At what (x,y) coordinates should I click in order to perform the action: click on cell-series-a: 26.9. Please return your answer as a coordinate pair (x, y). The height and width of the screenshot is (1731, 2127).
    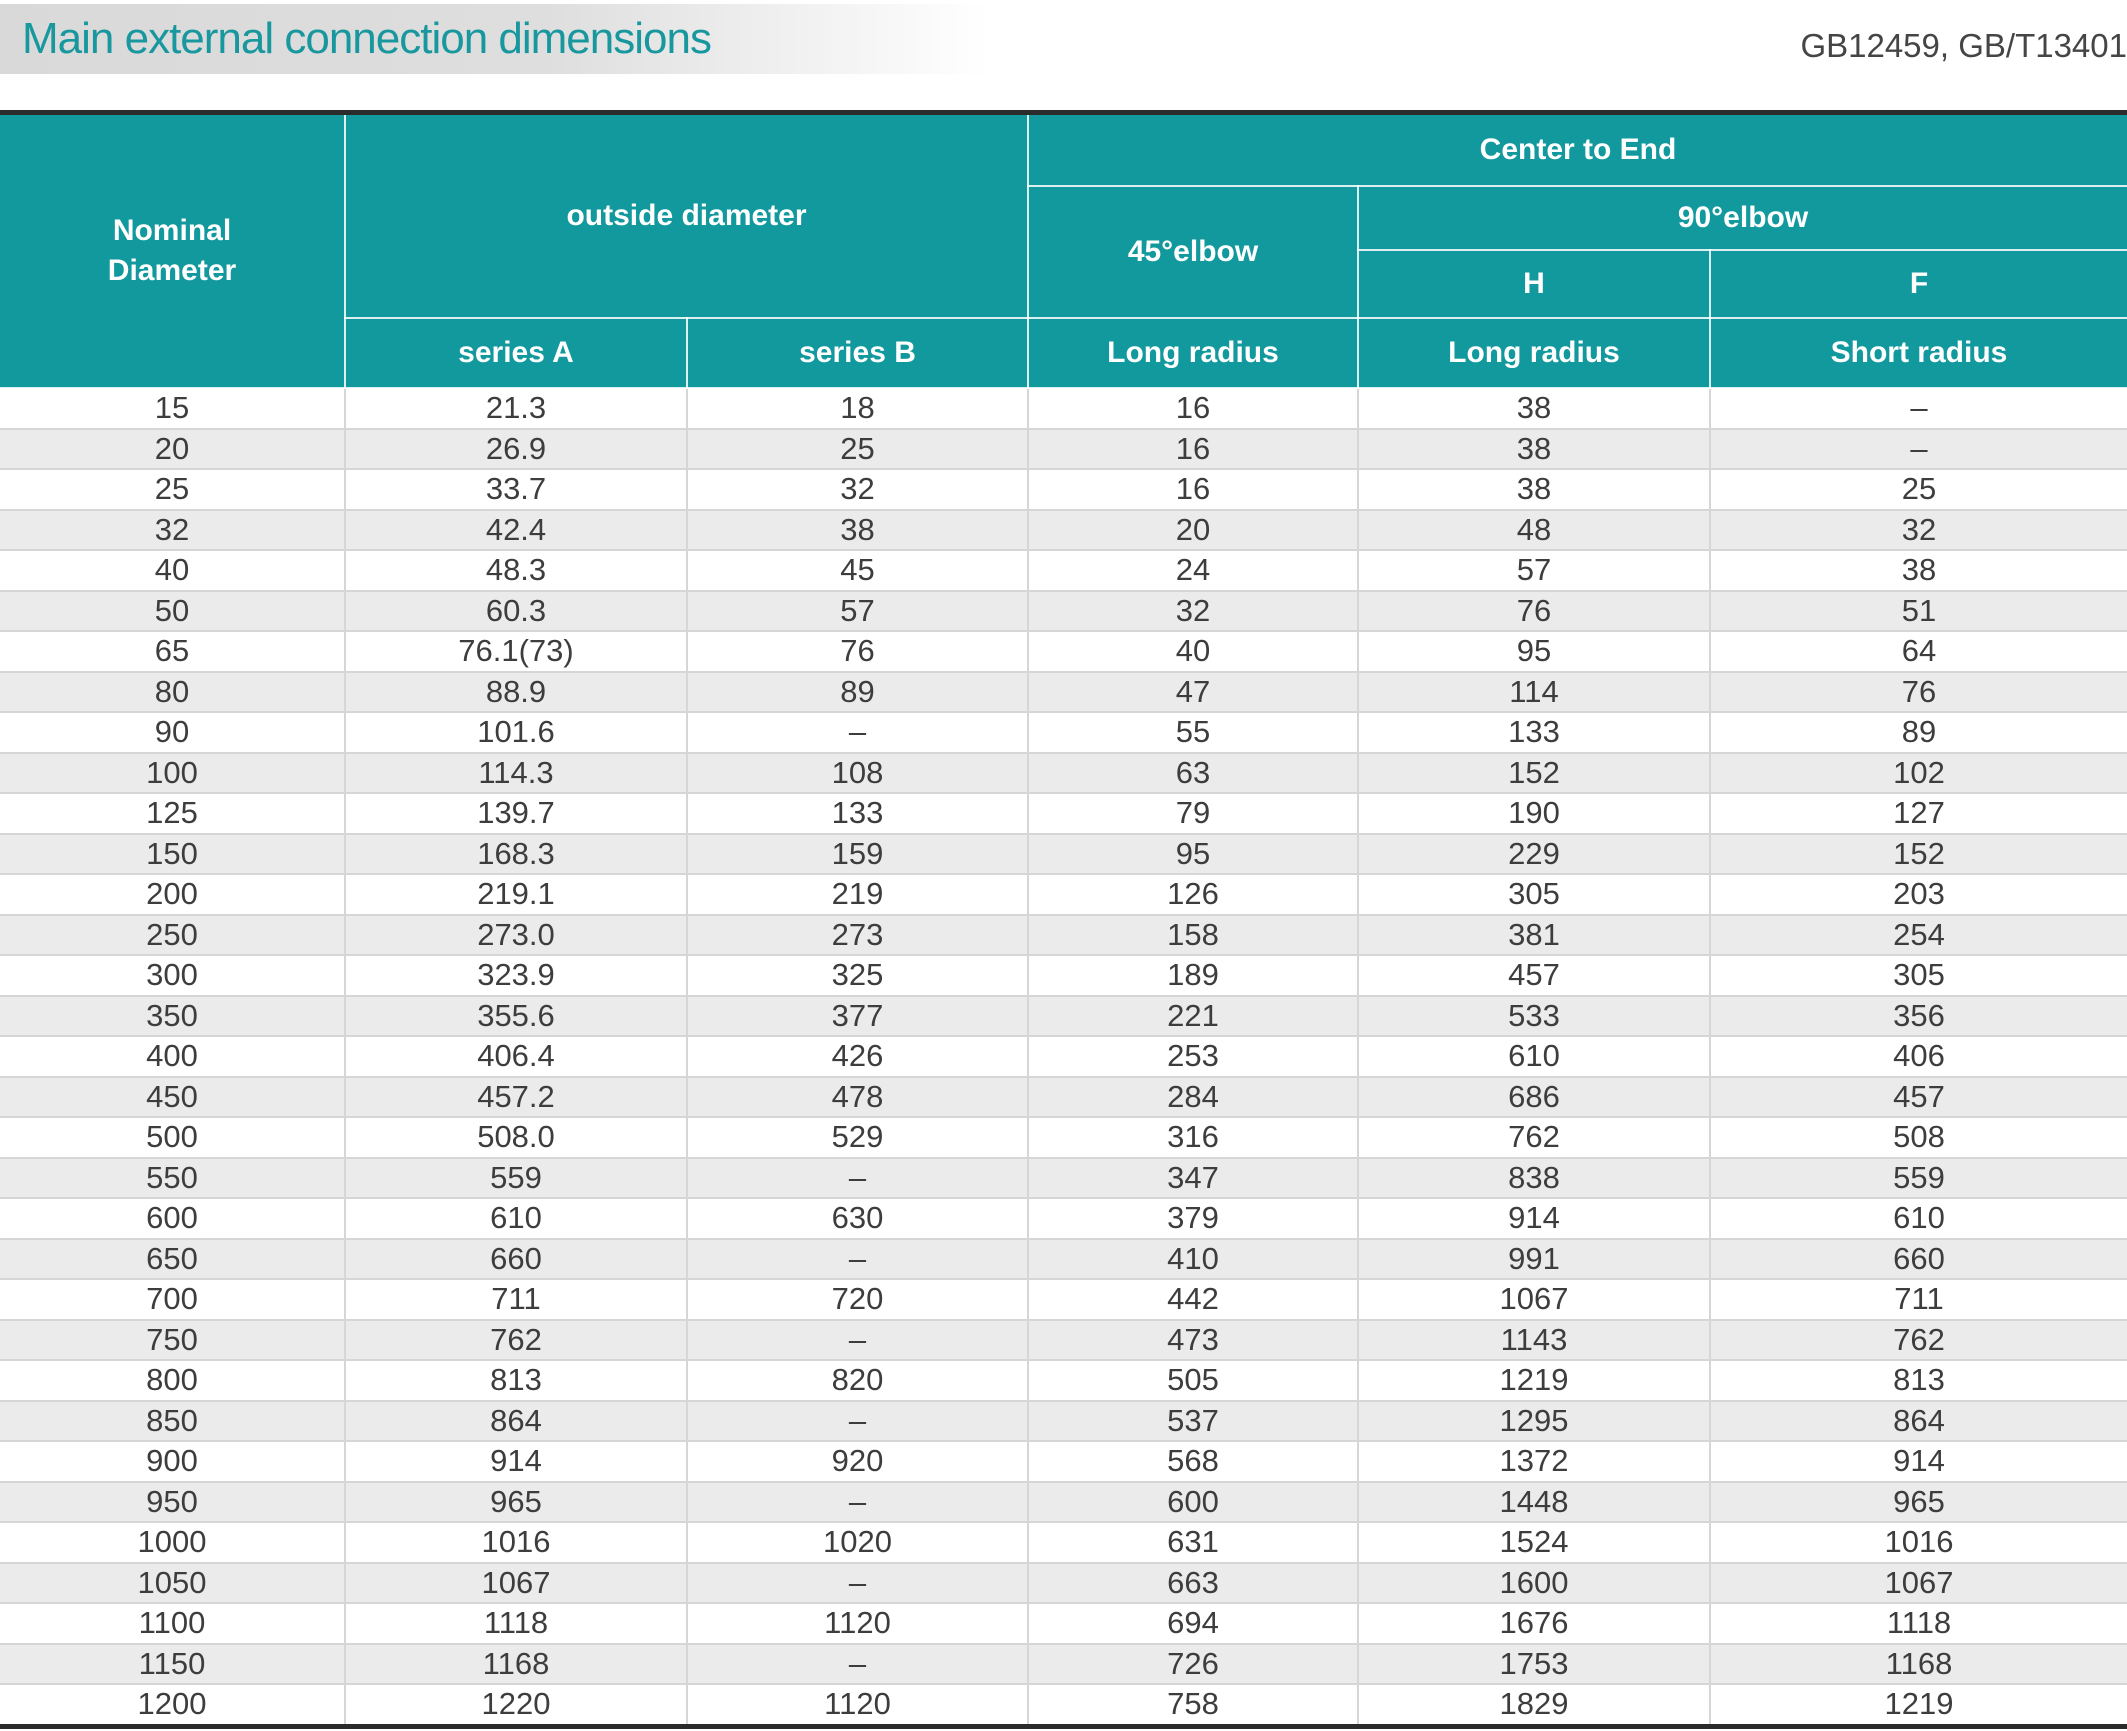
    Looking at the image, I should click on (515, 448).